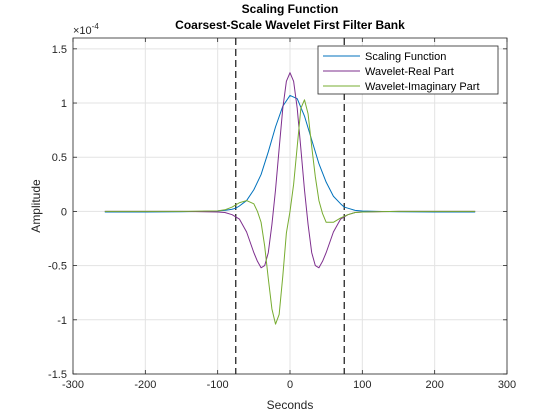 The height and width of the screenshot is (420, 560). Describe the element at coordinates (405, 57) in the screenshot. I see `legend-label: Scaling Function` at that location.